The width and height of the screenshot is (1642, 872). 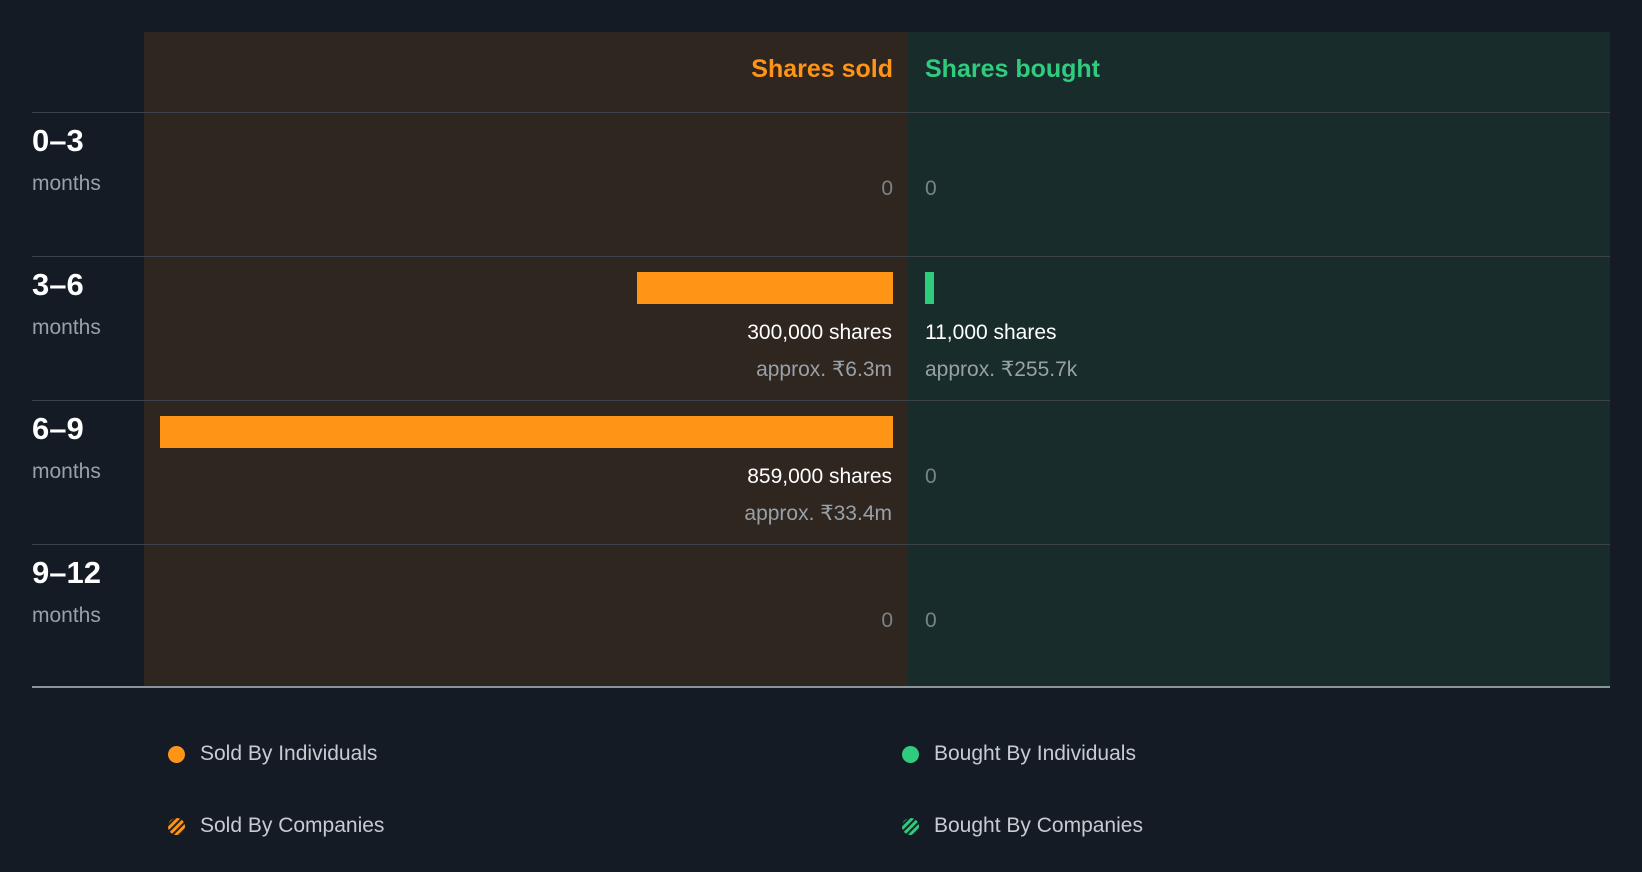 I want to click on bought-approx-value: approx. ₹255.7k, so click(x=1001, y=369).